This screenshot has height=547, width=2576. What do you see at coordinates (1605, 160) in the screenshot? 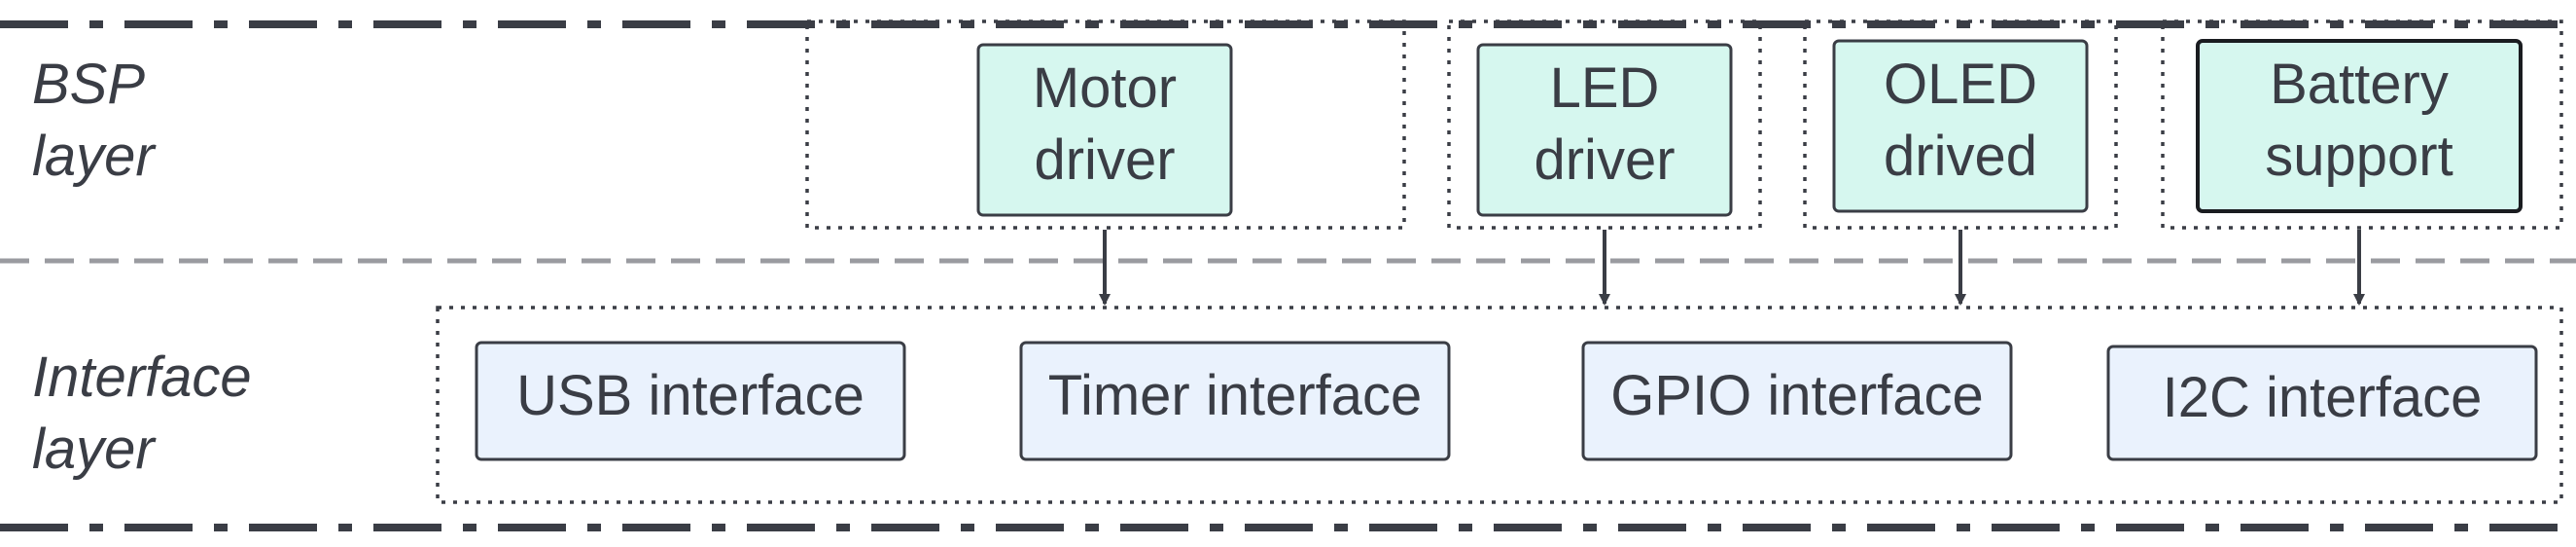
I see `led-driver-line2: driver` at bounding box center [1605, 160].